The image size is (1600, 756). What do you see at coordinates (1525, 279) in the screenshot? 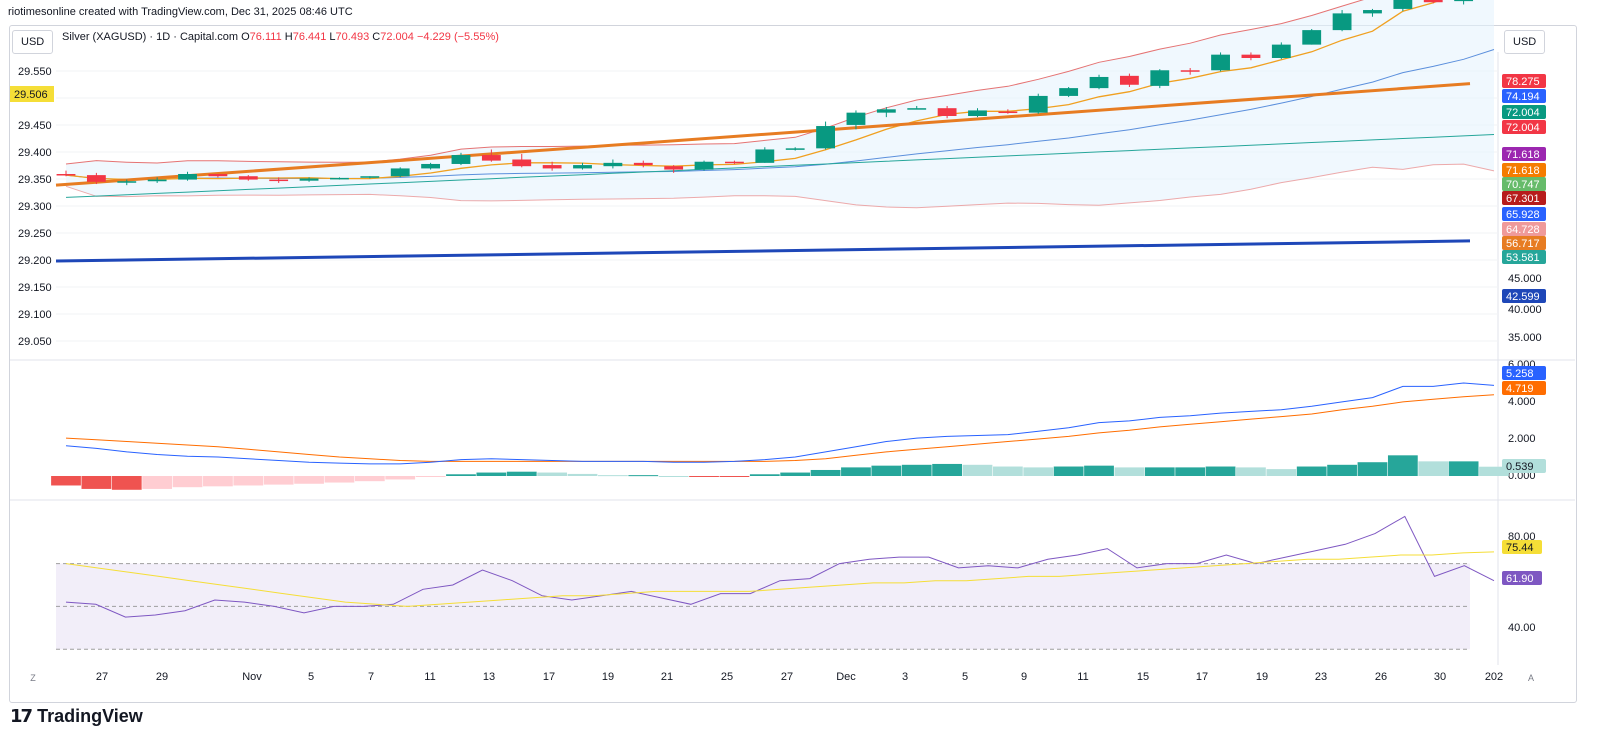
I see `right-axis-tick: 45.000` at bounding box center [1525, 279].